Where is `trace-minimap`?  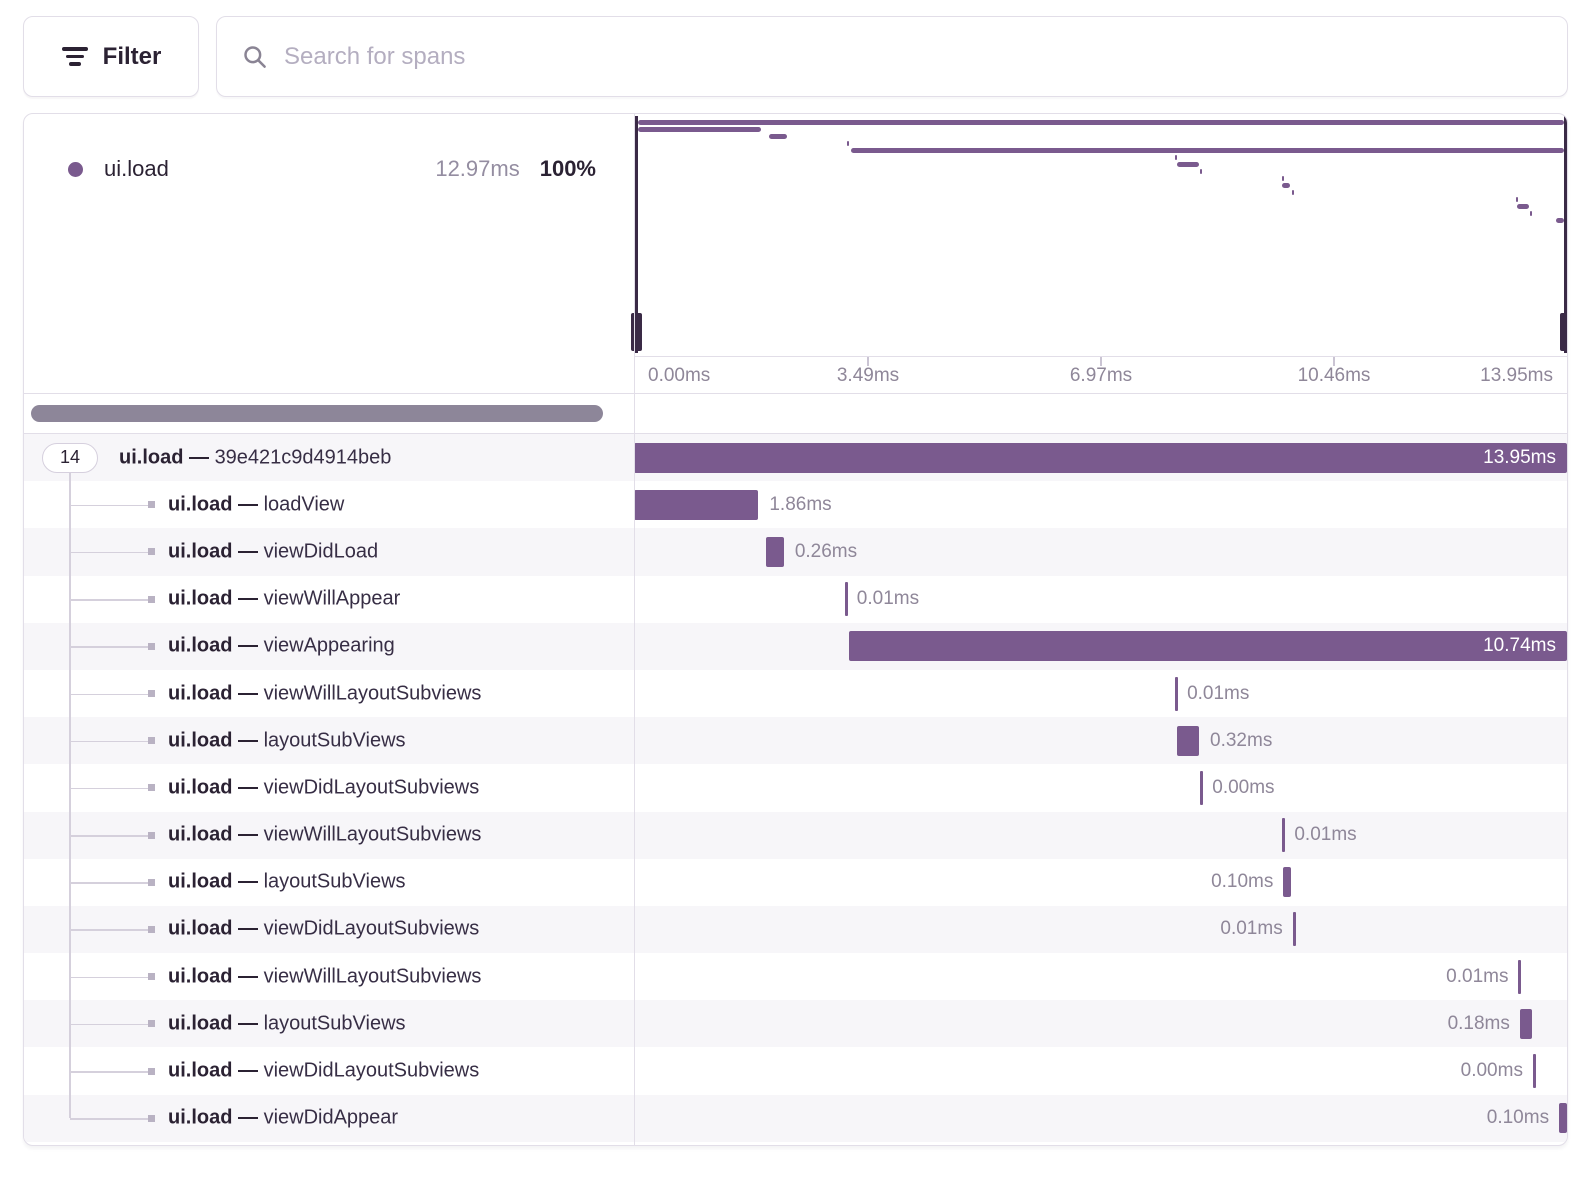
trace-minimap is located at coordinates (1099, 235).